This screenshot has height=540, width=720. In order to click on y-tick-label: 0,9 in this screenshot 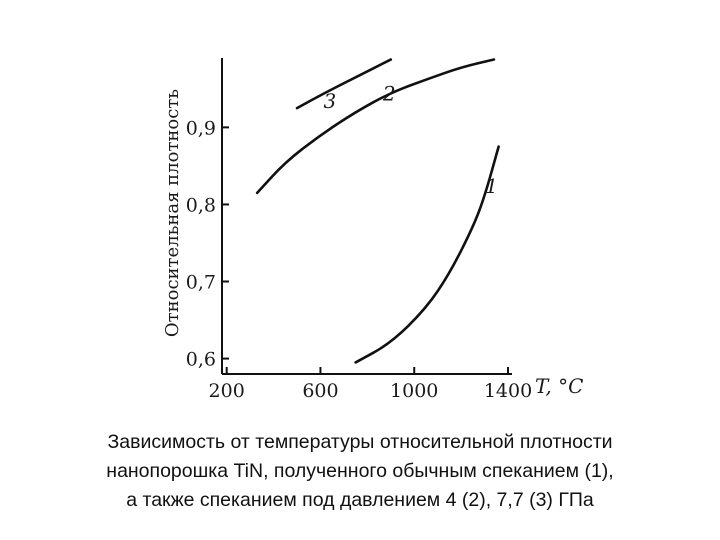, I will do `click(201, 128)`.